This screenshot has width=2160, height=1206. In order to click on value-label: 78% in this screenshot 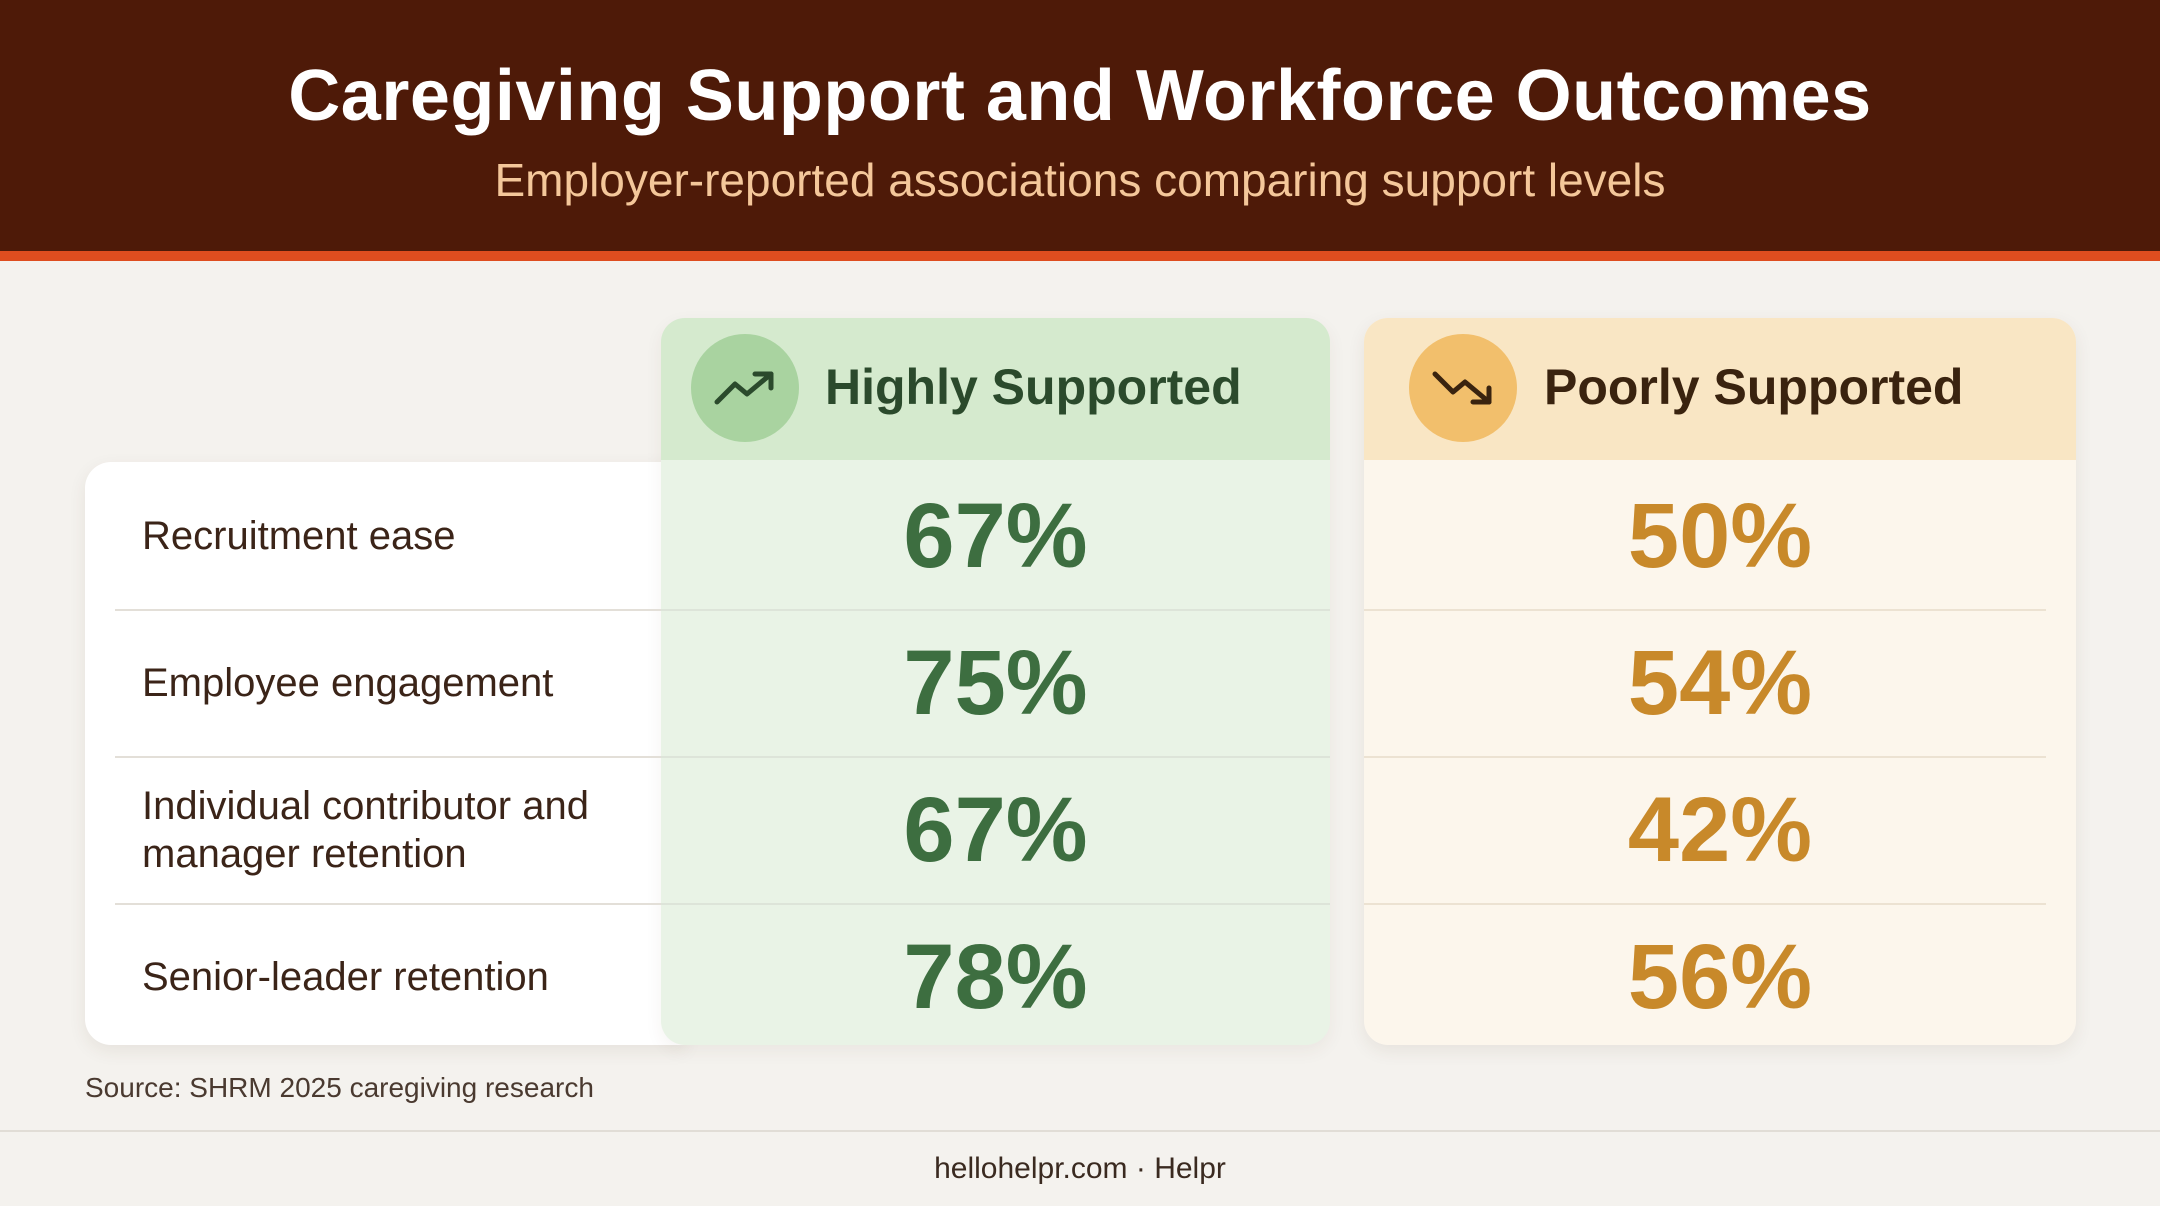, I will do `click(995, 976)`.